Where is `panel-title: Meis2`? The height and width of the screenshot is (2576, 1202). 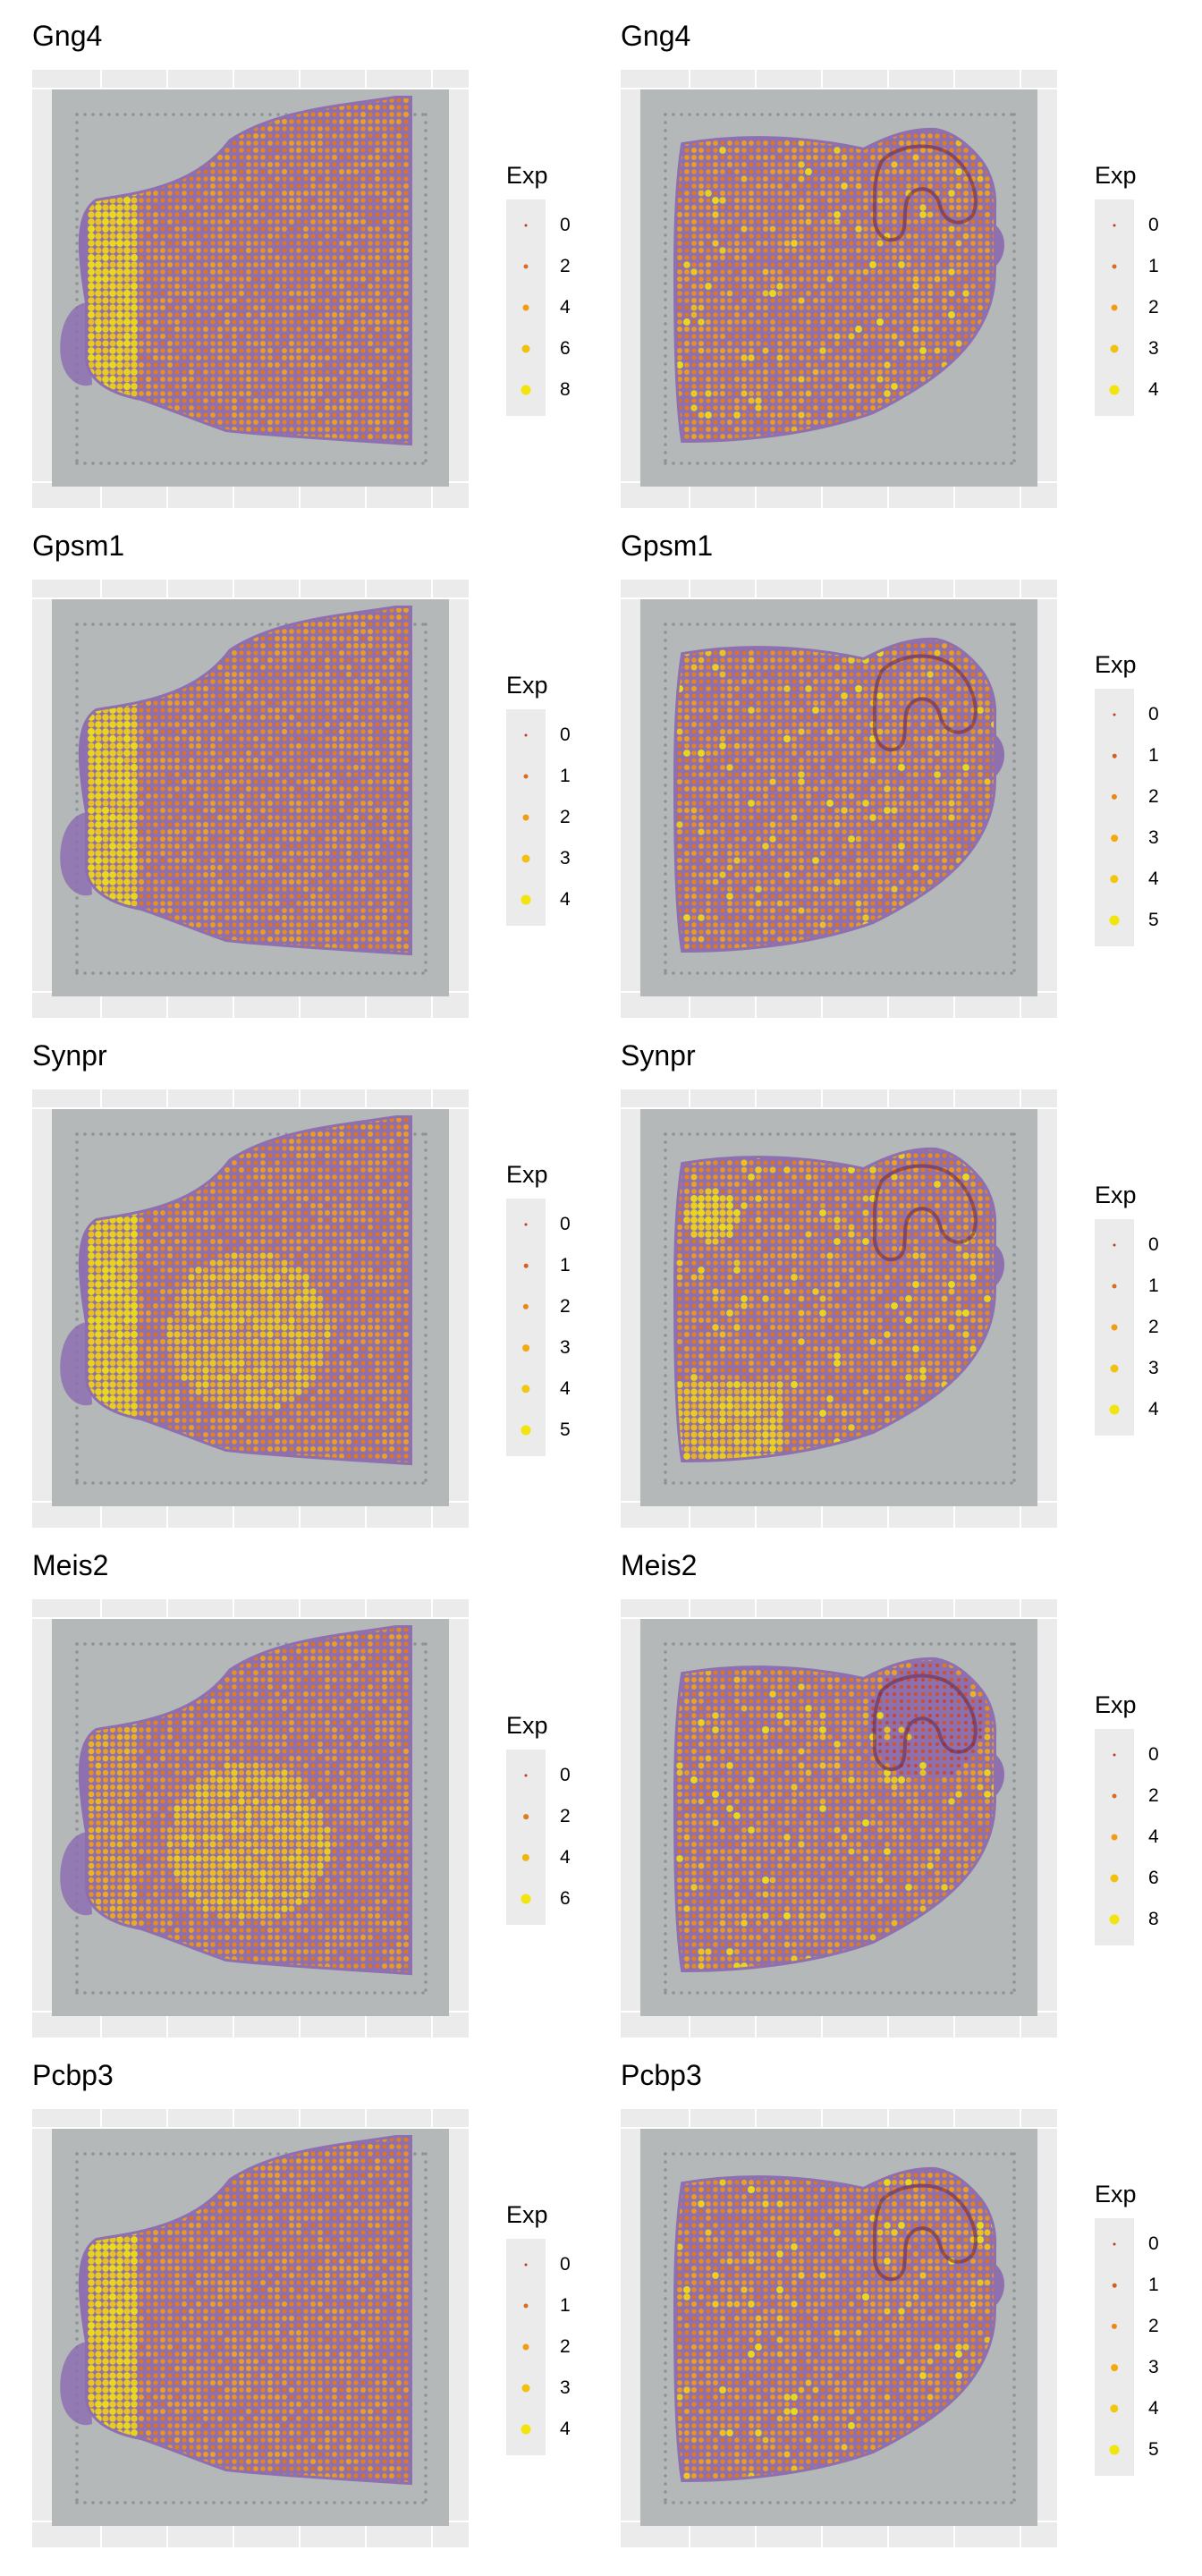 panel-title: Meis2 is located at coordinates (659, 1565).